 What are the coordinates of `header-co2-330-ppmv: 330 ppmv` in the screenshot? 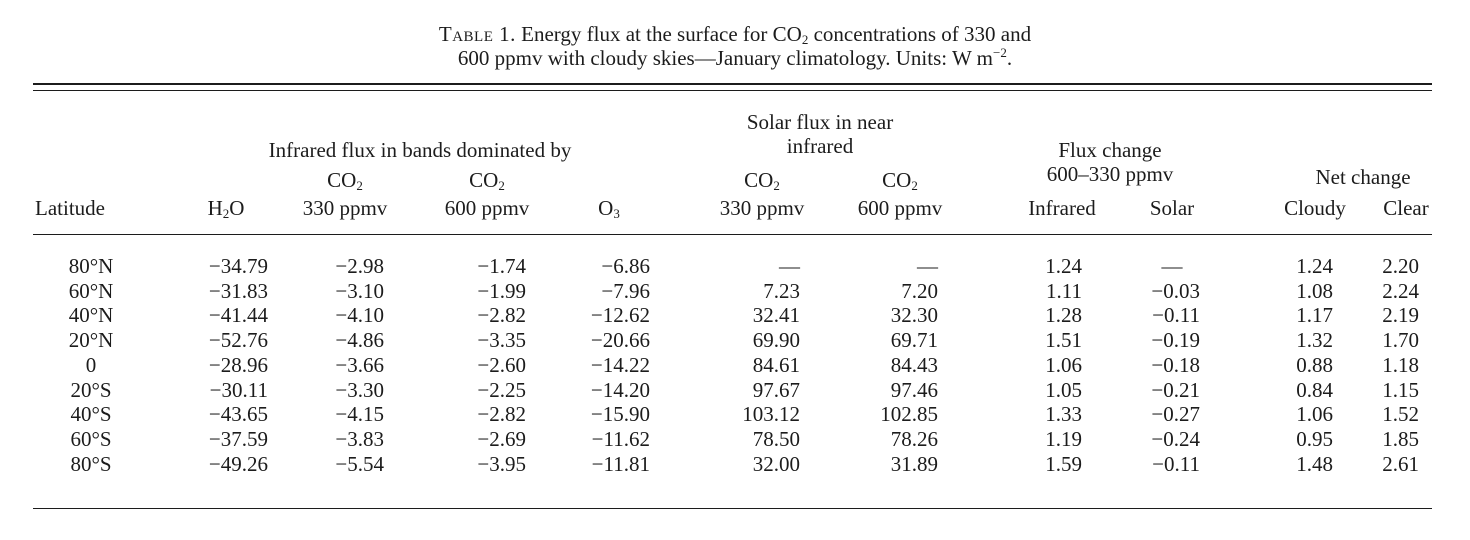 It's located at (345, 208).